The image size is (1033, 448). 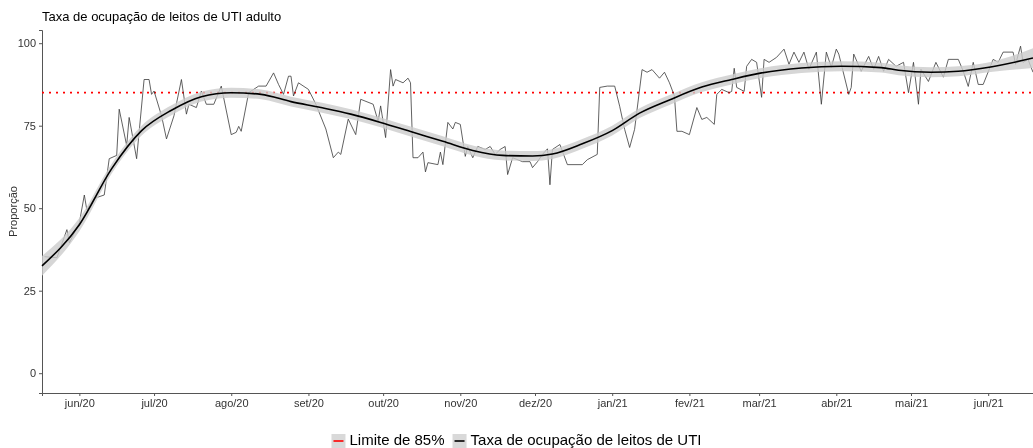 What do you see at coordinates (397, 439) in the screenshot?
I see `legend-label: Limite de 85%` at bounding box center [397, 439].